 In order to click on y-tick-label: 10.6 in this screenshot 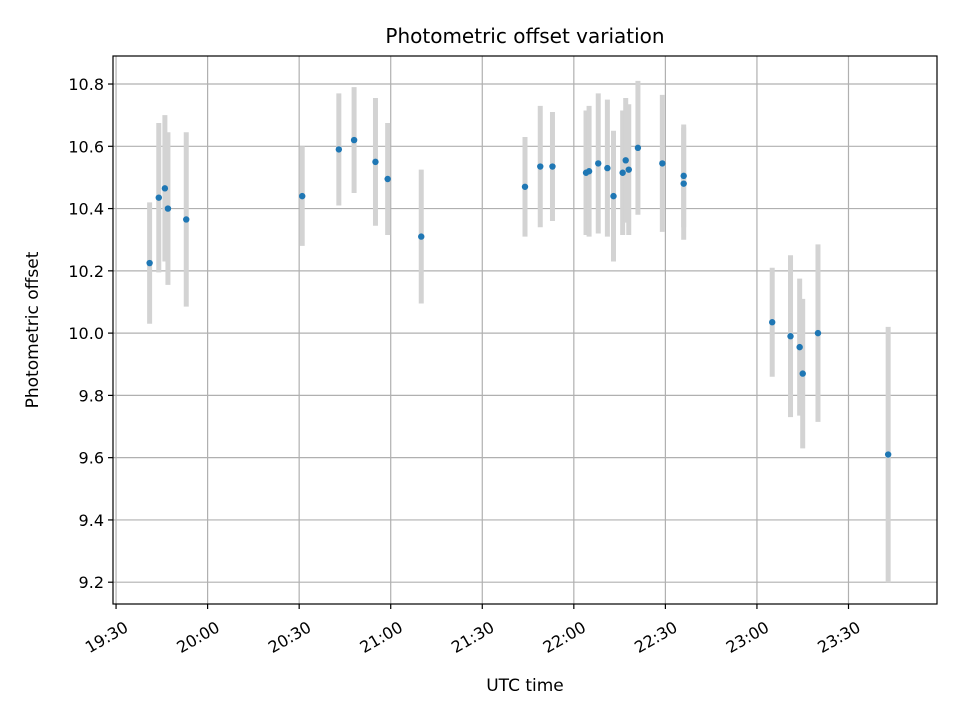, I will do `click(86, 146)`.